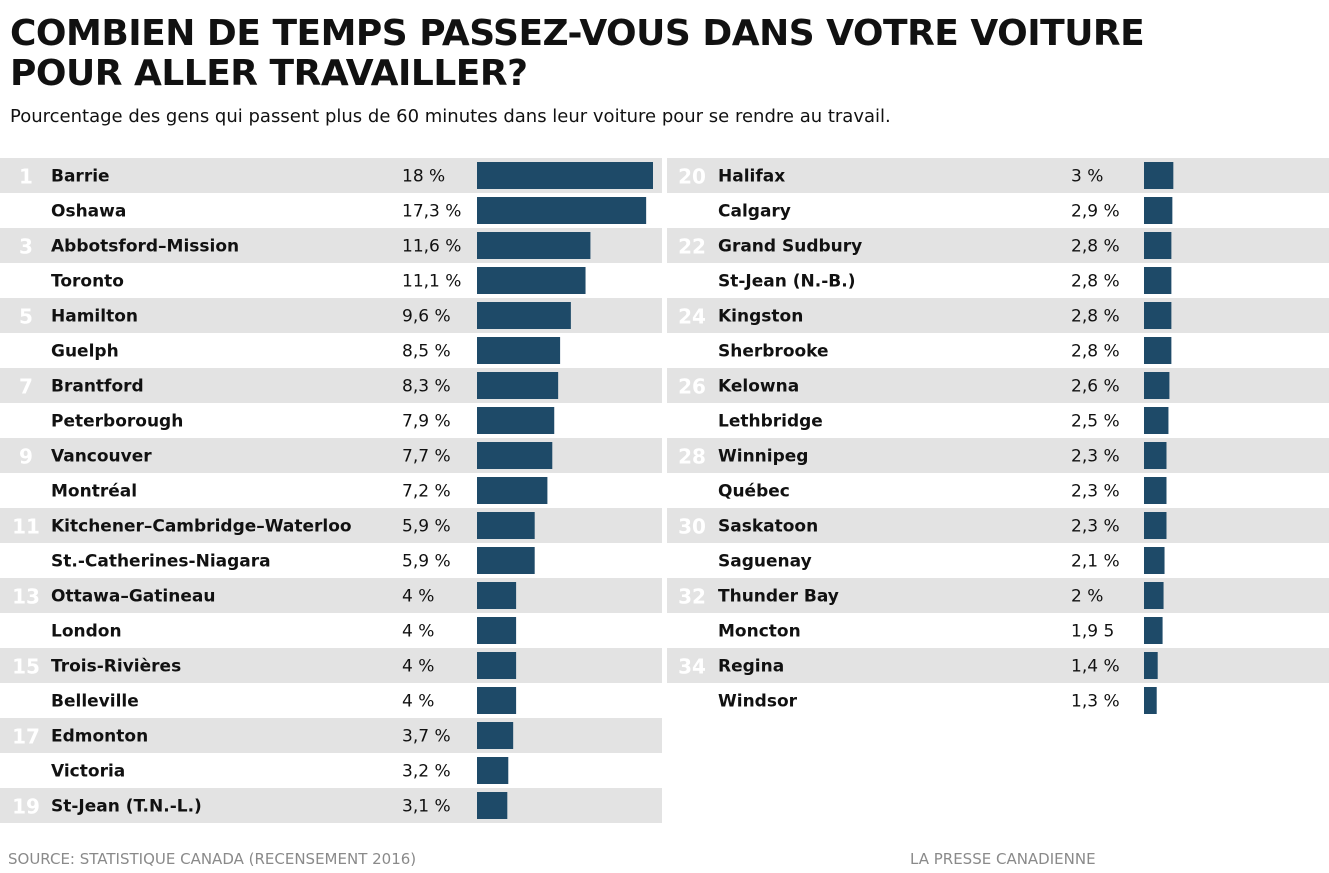 Image resolution: width=1329 pixels, height=873 pixels. I want to click on value-label: 3,7 %, so click(426, 737).